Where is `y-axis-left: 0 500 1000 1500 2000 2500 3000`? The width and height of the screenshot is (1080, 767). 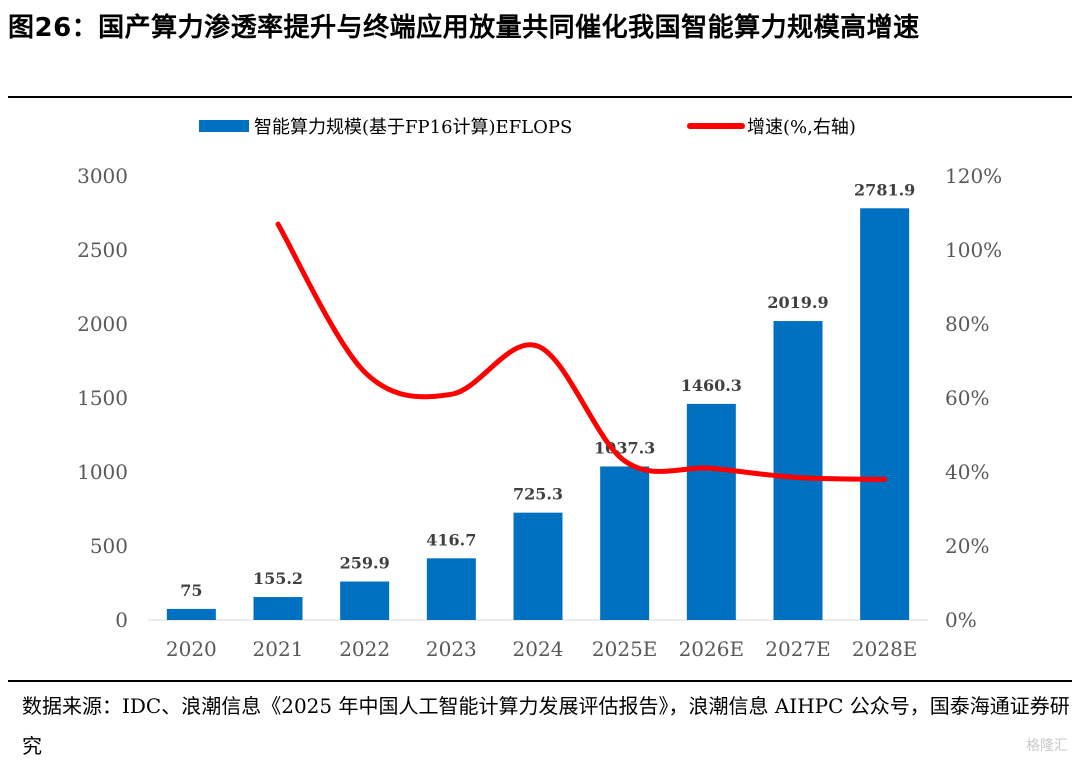 y-axis-left: 0 500 1000 1500 2000 2500 3000 is located at coordinates (102, 398).